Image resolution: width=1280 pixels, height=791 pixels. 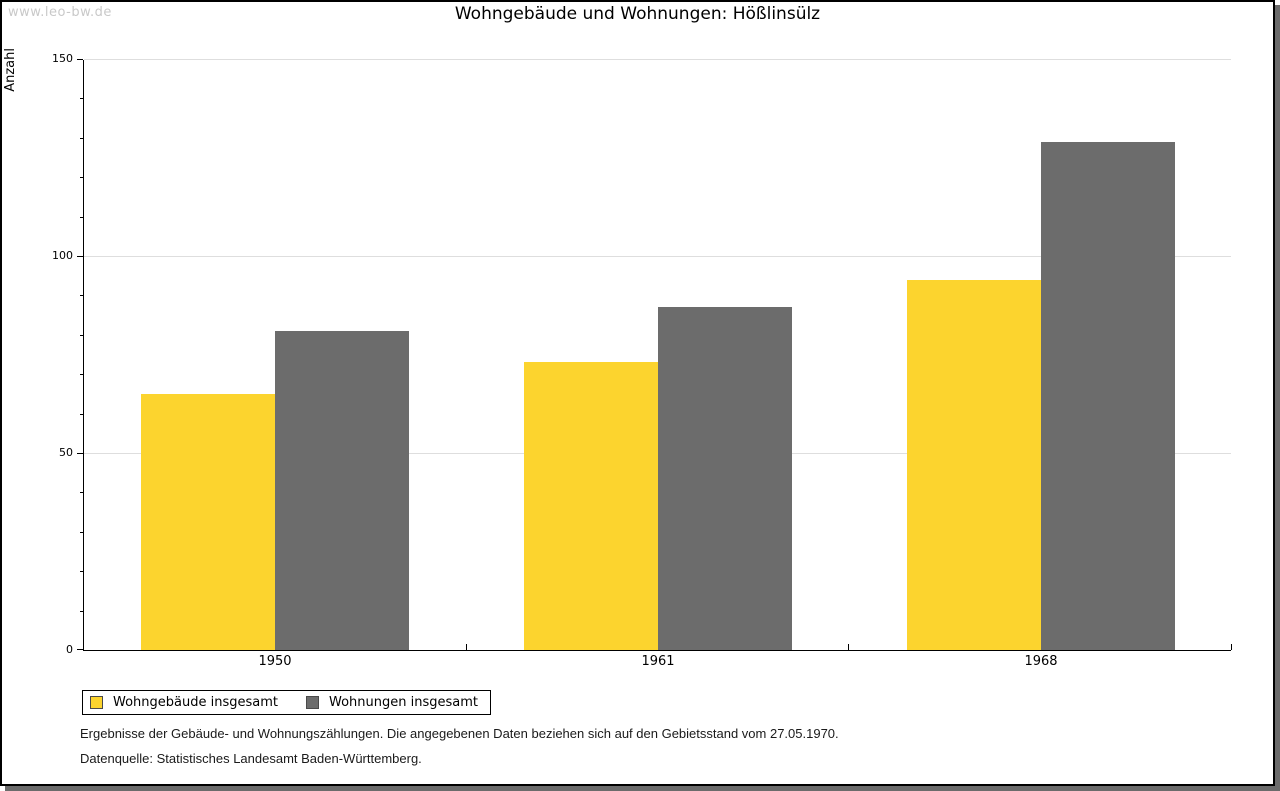 I want to click on legend-swatch-yellow-icon, so click(x=96, y=702).